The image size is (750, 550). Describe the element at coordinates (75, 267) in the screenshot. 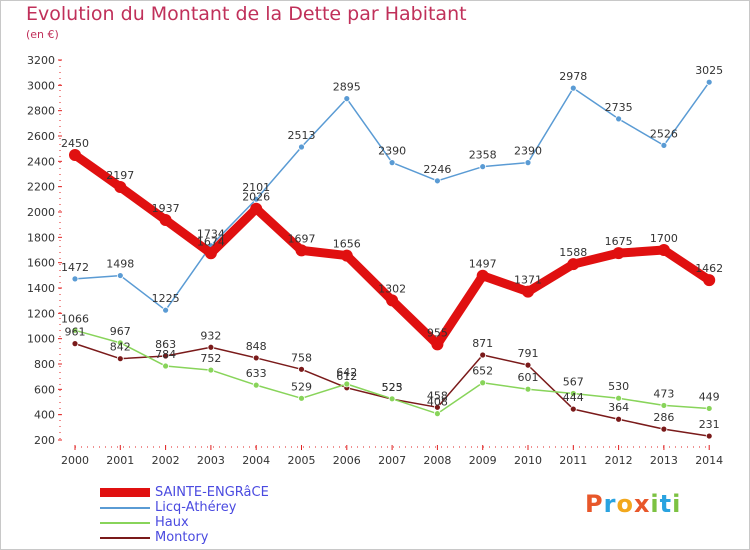

I see `data-label: 1472` at that location.